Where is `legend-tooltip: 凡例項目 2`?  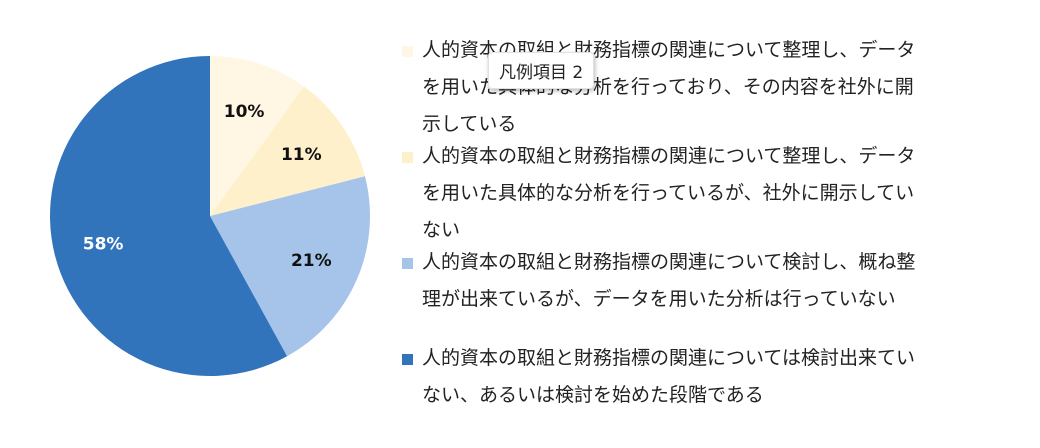 legend-tooltip: 凡例項目 2 is located at coordinates (541, 70).